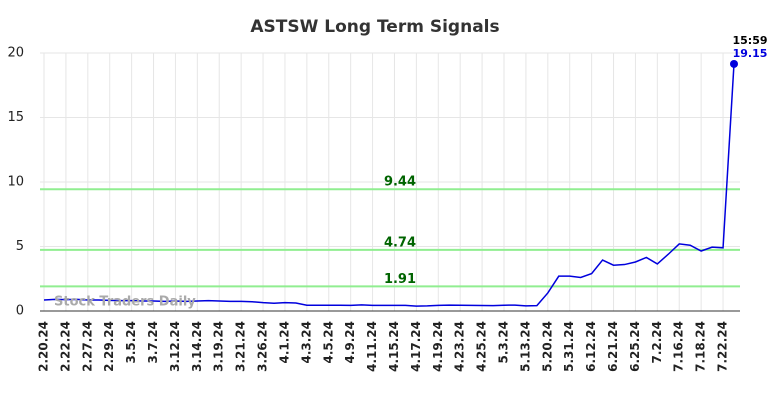 This screenshot has width=784, height=398. I want to click on y-tick-label: 5, so click(20, 246).